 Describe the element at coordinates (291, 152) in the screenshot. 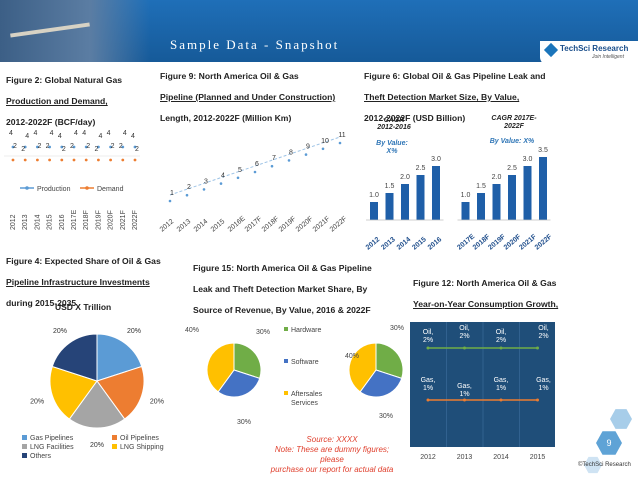

I see `fig9-data-label: 8` at that location.